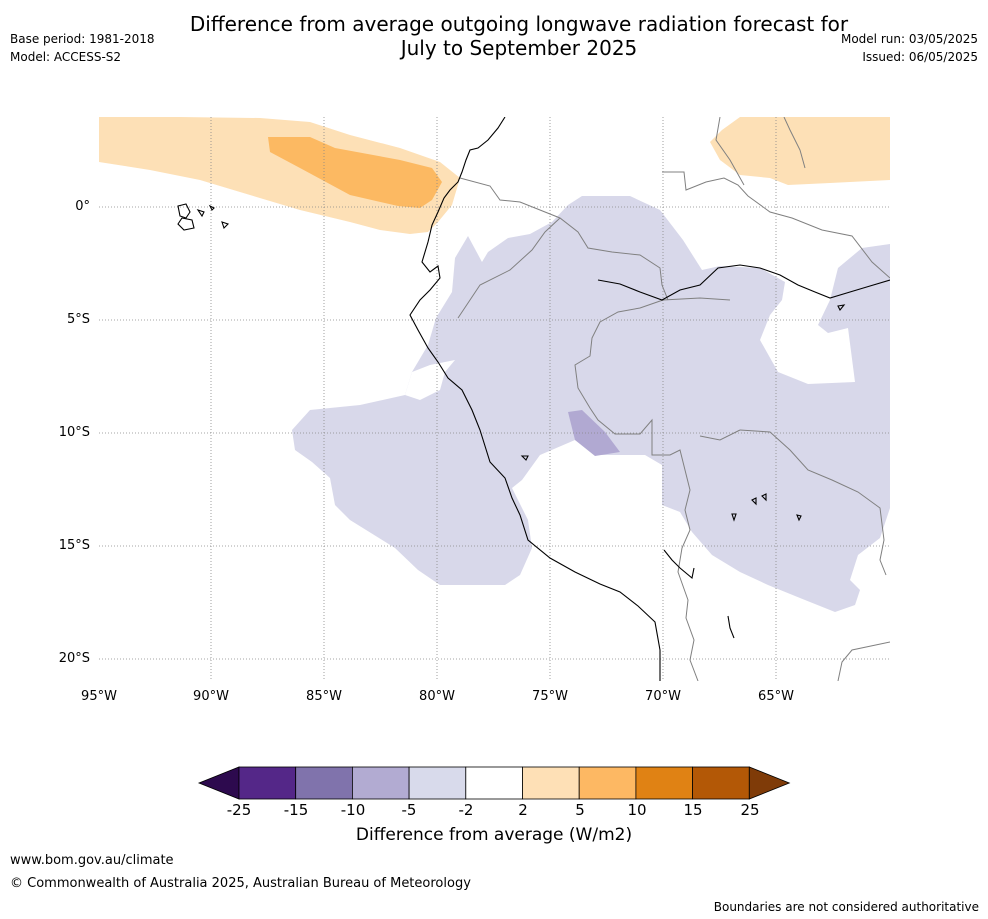 This screenshot has width=988, height=919. Describe the element at coordinates (494, 835) in the screenshot. I see `colorbar-label: Difference from average (W/m2)` at that location.